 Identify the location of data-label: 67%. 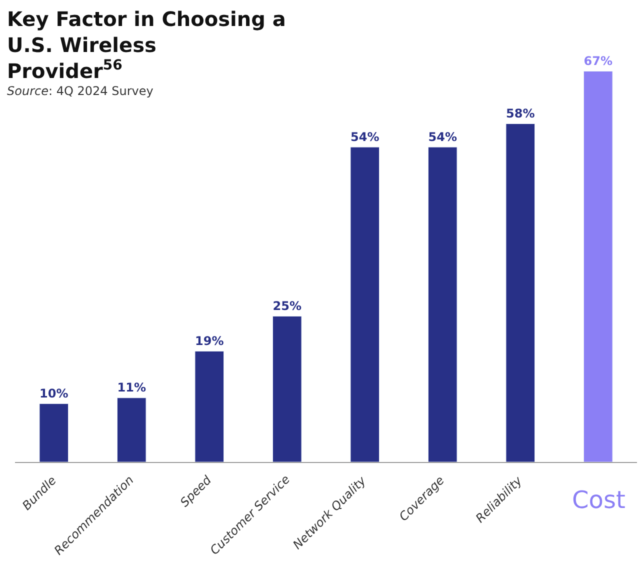
(598, 61).